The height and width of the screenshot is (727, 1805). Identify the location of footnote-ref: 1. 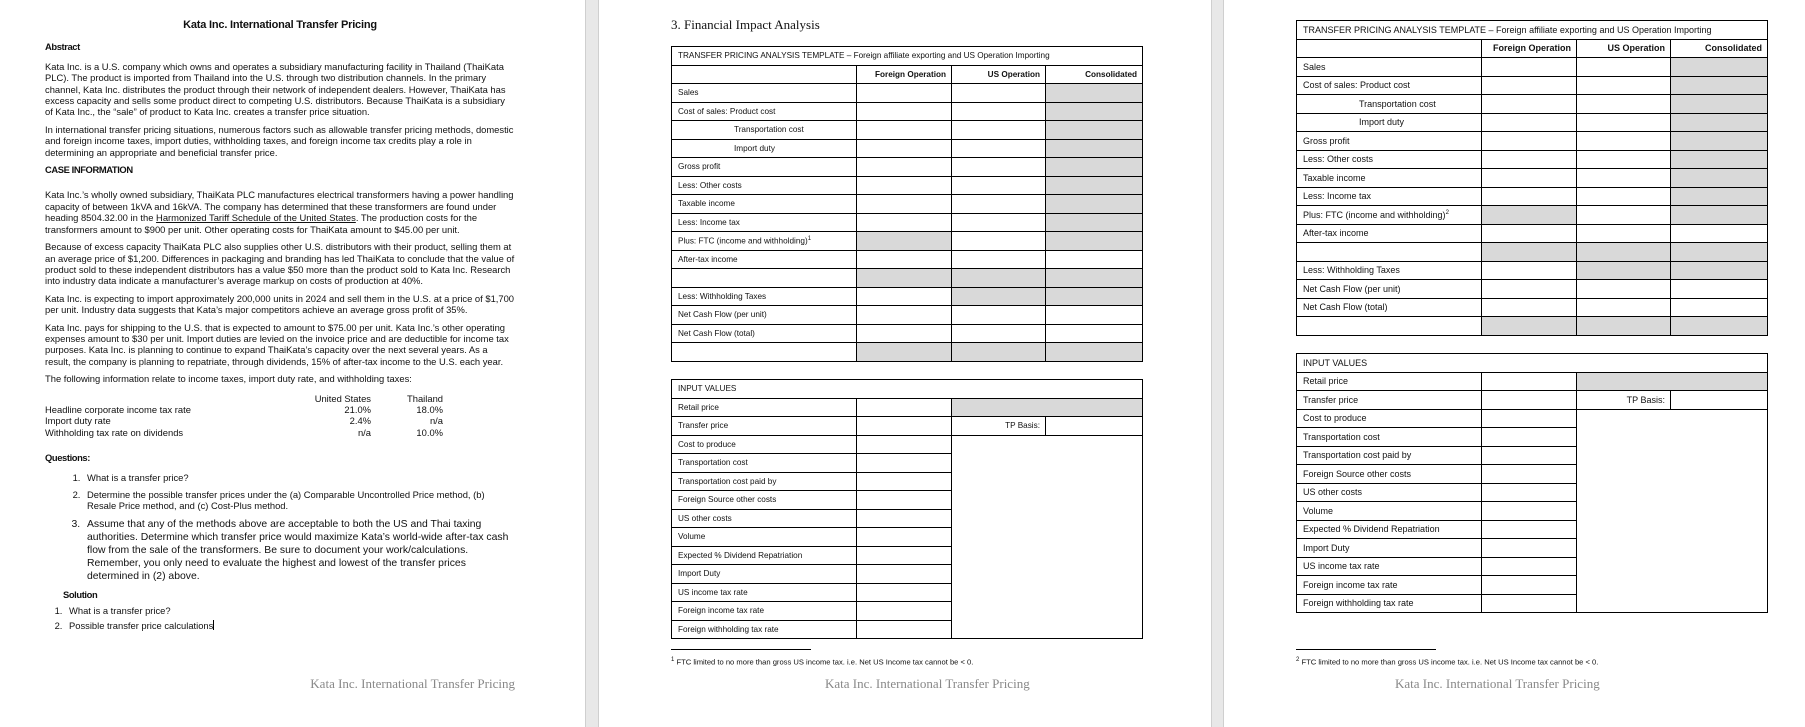
(809, 238).